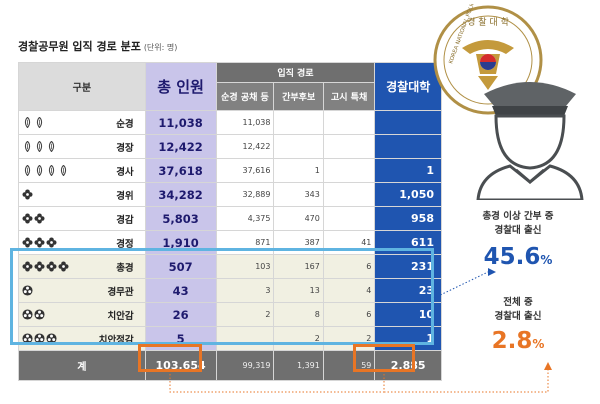 The width and height of the screenshot is (600, 404). I want to click on kpu-cell, so click(408, 122).